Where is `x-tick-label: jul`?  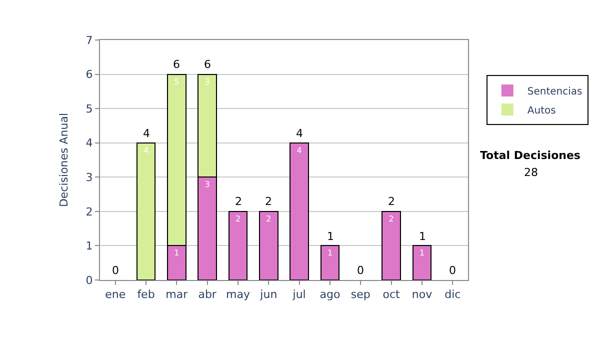
x-tick-label: jul is located at coordinates (299, 295).